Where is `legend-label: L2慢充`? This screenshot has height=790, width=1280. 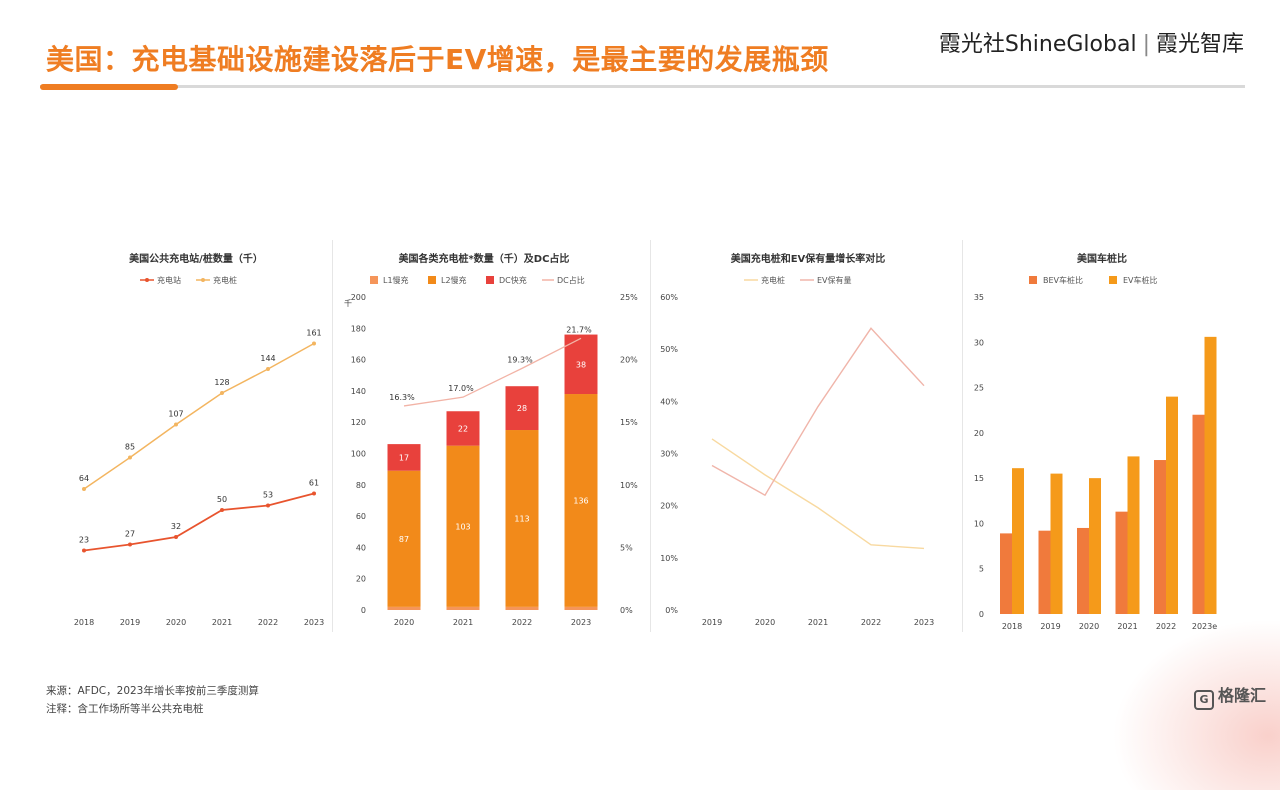
legend-label: L2慢充 is located at coordinates (454, 280).